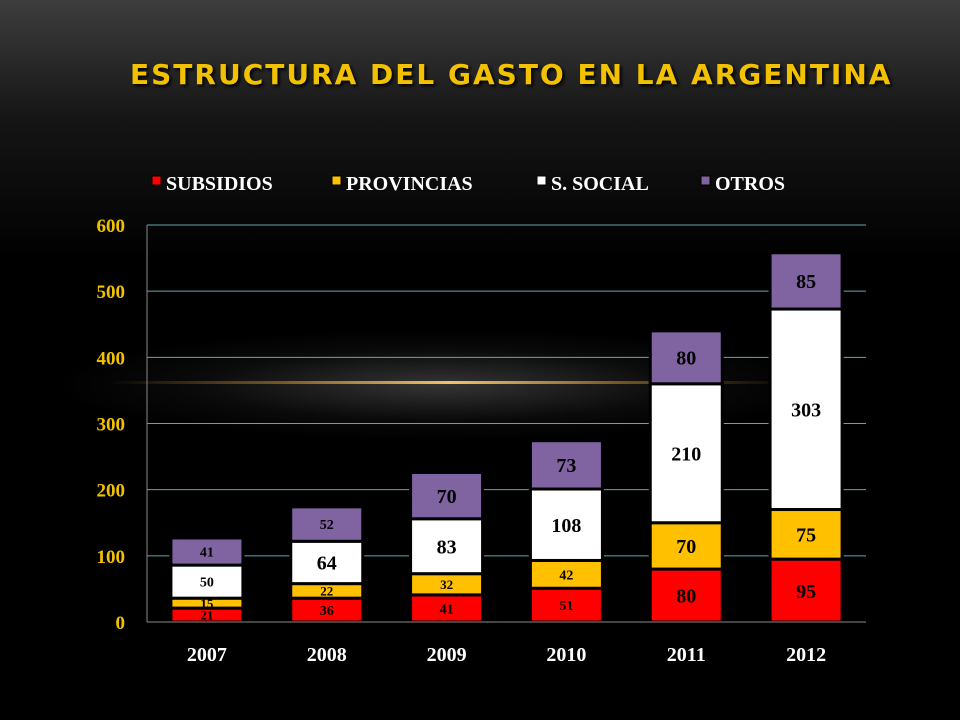 The width and height of the screenshot is (960, 720). What do you see at coordinates (447, 655) in the screenshot?
I see `x-tick-label-2009: 2009` at bounding box center [447, 655].